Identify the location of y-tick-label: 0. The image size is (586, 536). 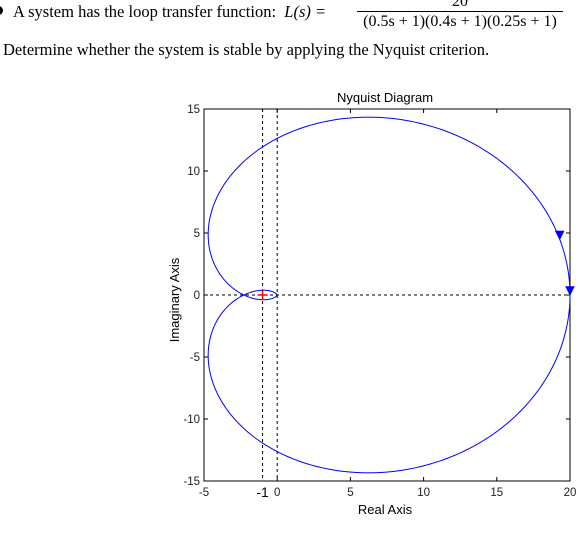
(197, 296).